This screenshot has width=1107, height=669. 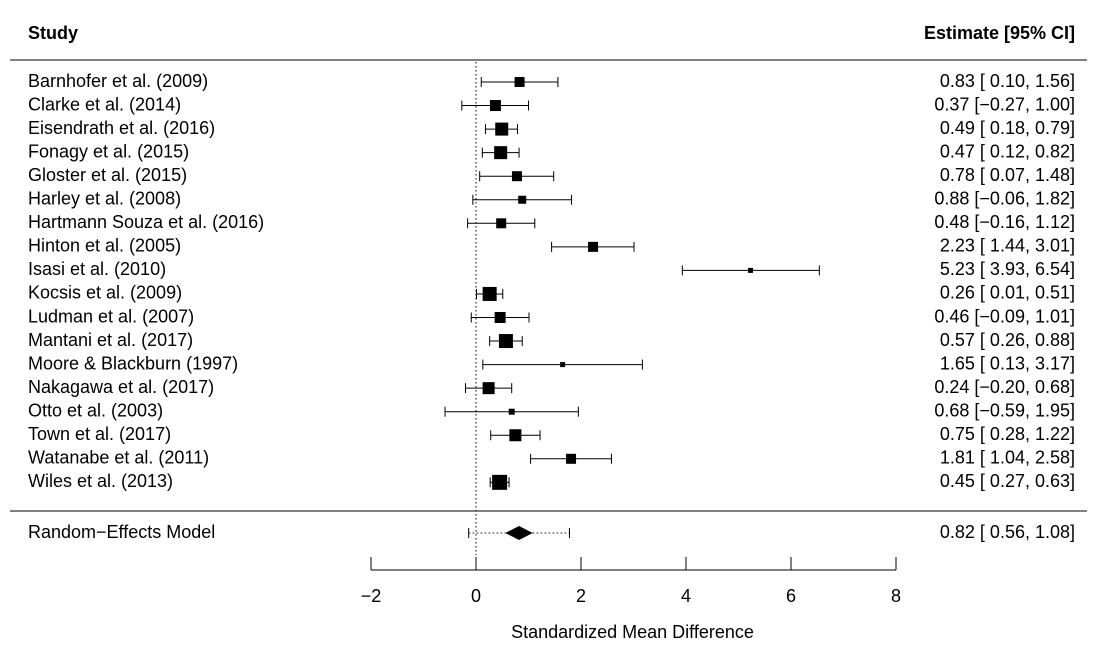 I want to click on estimate-label: 0.46 [−0.09, 1.01], so click(x=1004, y=316).